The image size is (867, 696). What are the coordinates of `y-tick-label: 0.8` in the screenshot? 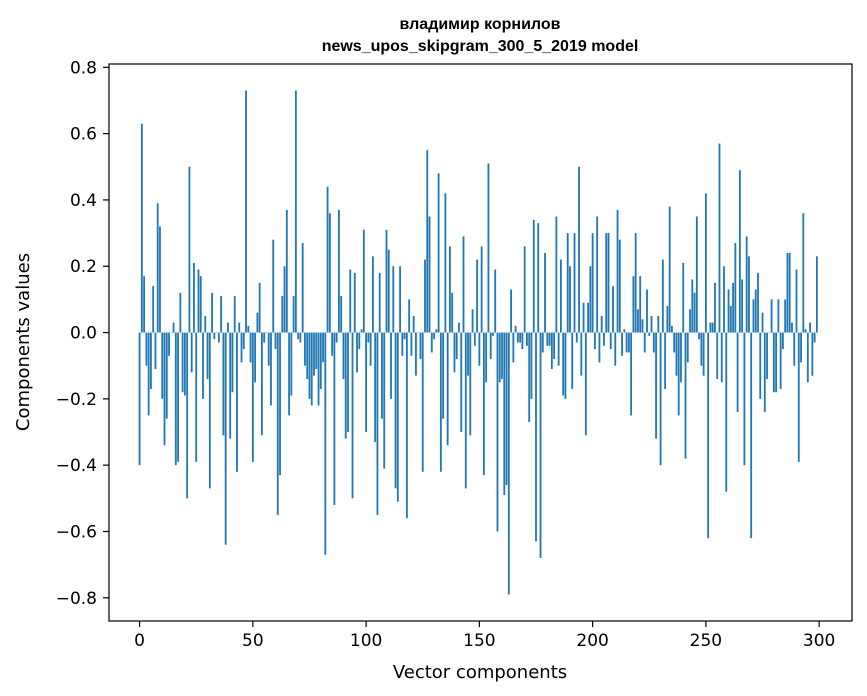 It's located at (83, 68).